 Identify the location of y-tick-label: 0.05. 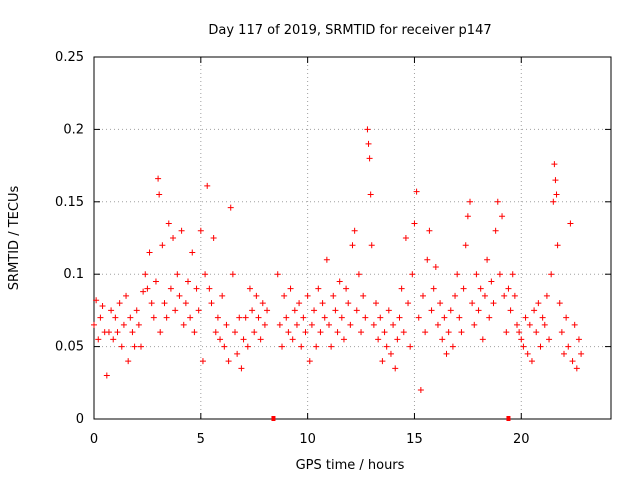
(69, 347).